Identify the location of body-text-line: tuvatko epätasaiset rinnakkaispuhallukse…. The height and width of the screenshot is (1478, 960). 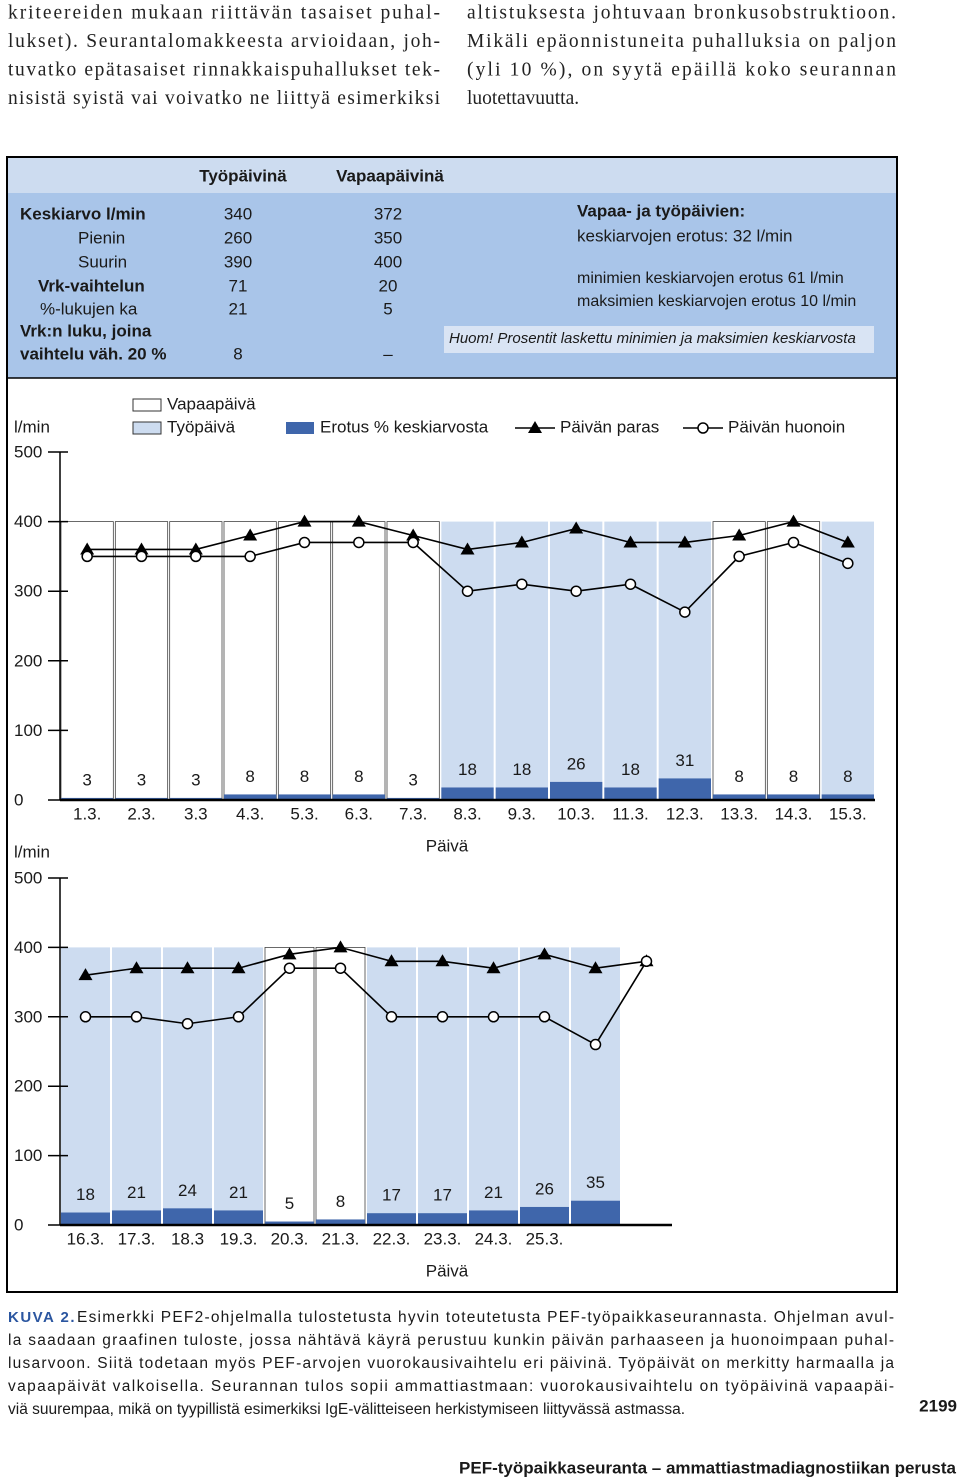
(224, 69).